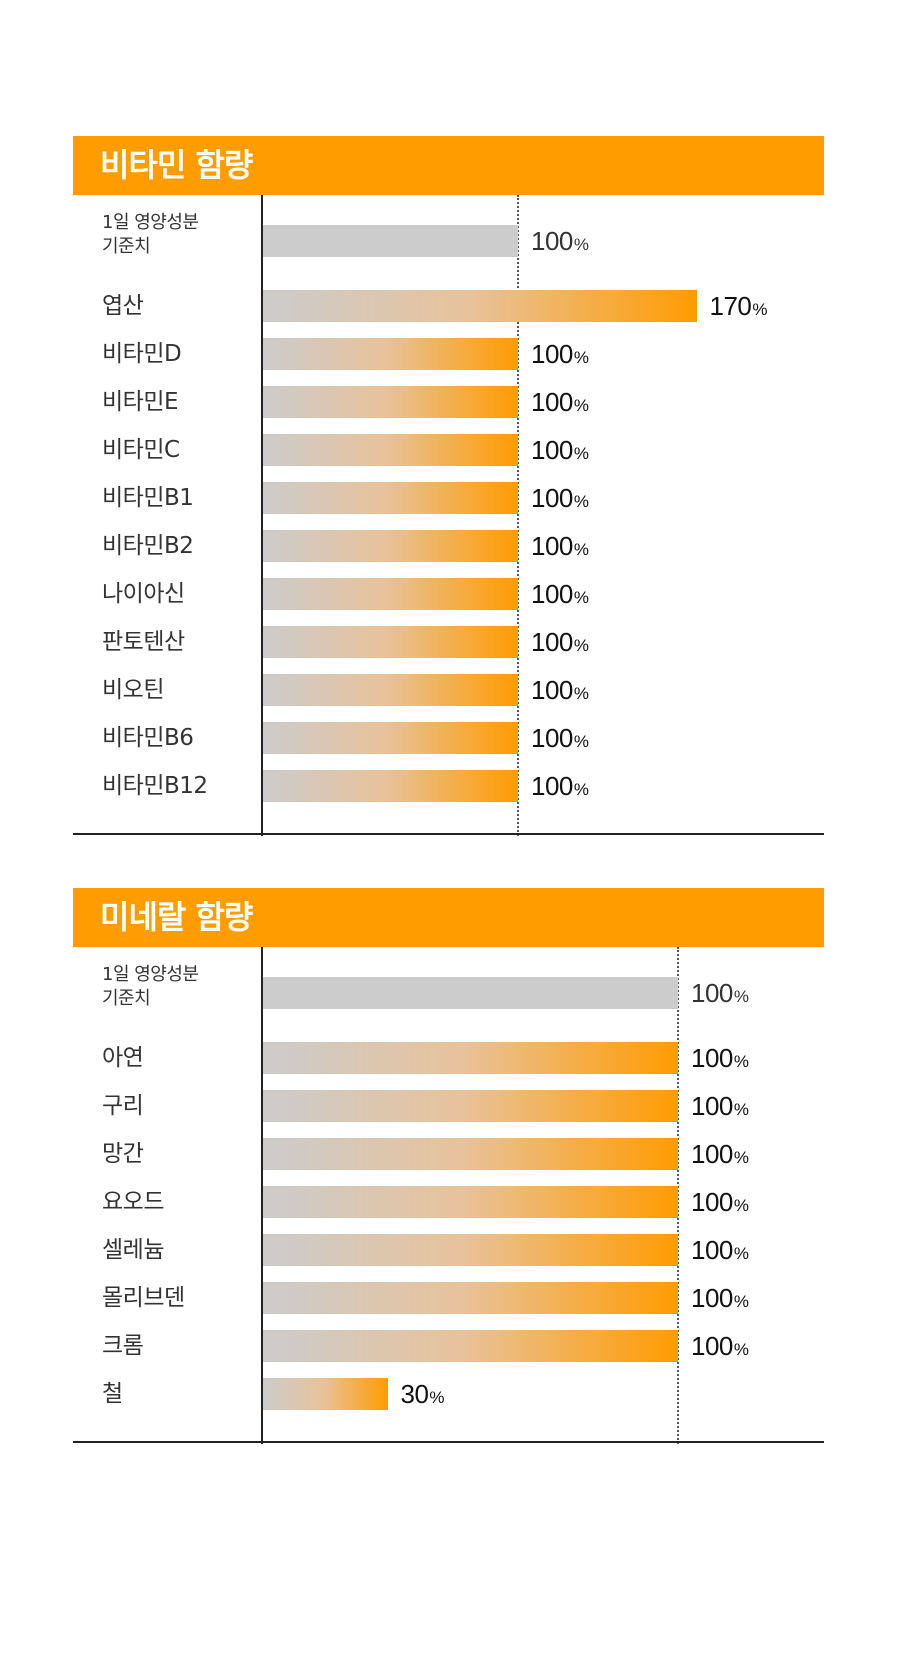 This screenshot has width=900, height=1669. I want to click on vitamin-bar-row: 판토텐산 100%, so click(448, 642).